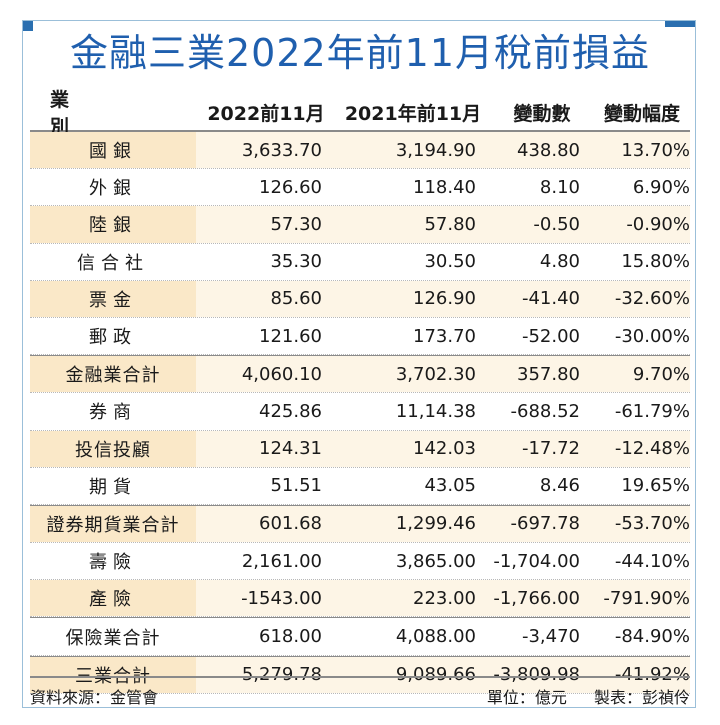 This screenshot has width=720, height=725. I want to click on row-label: 陸銀, so click(113, 224).